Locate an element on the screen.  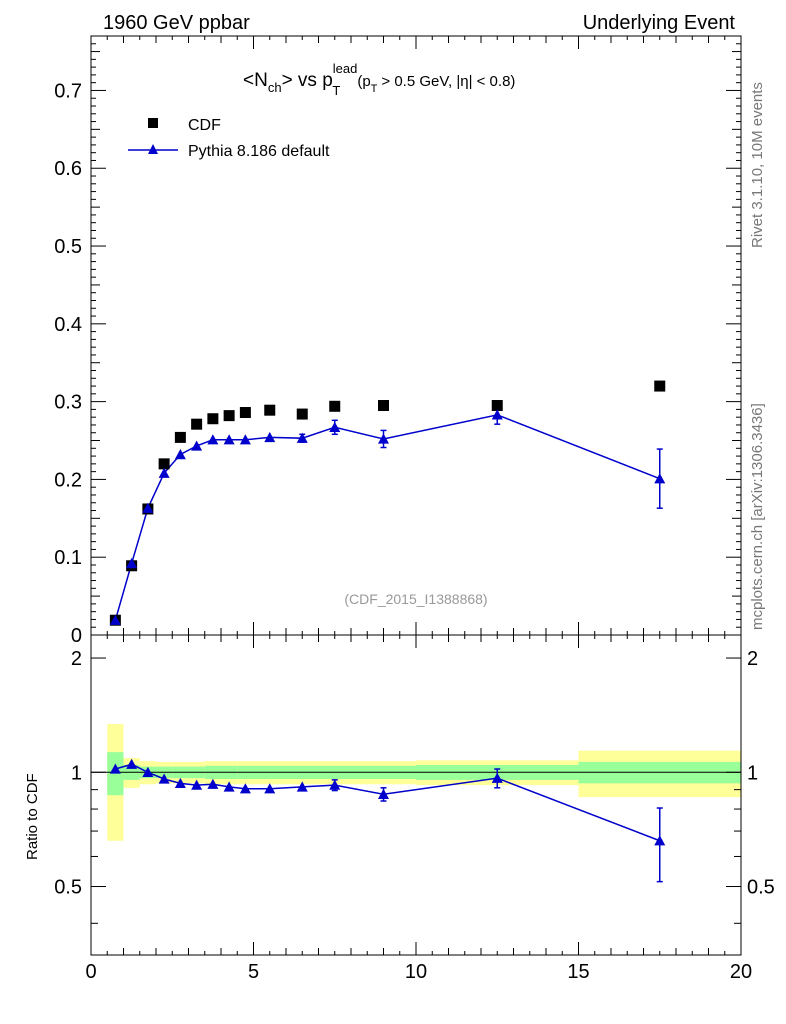
y-tick-label: 0.7 is located at coordinates (68, 91).